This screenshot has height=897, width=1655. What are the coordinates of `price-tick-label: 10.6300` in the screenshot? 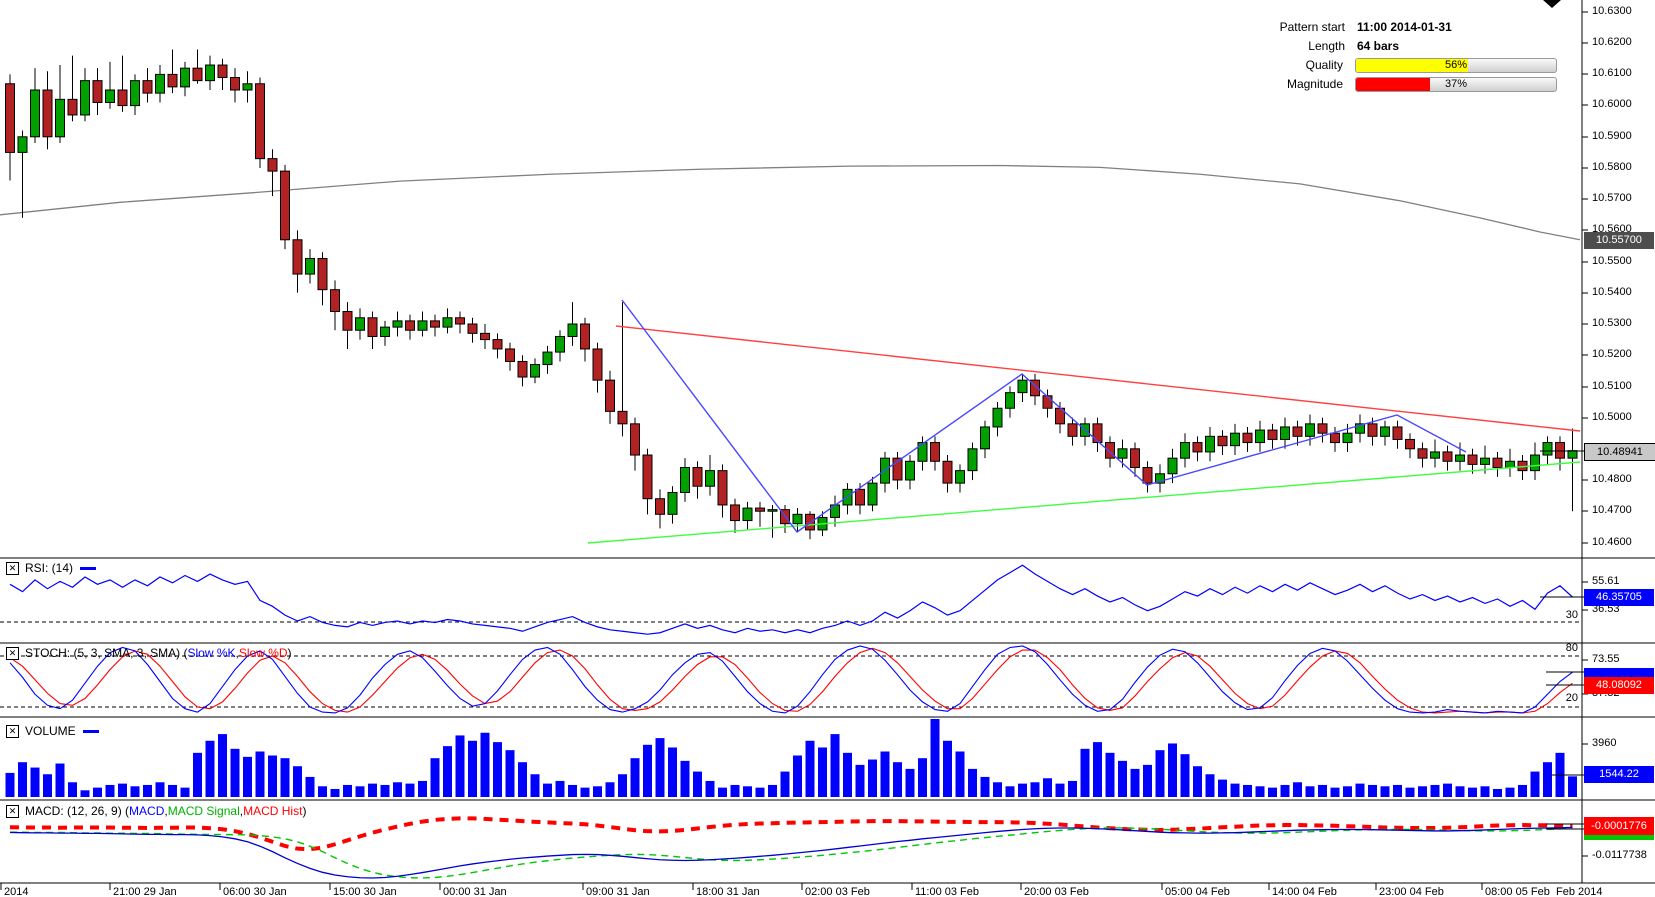 It's located at (1612, 11).